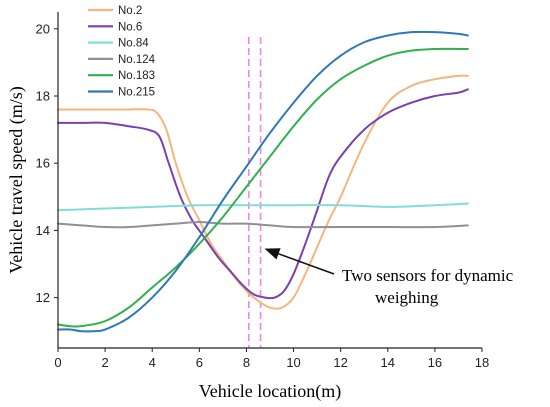  Describe the element at coordinates (57, 362) in the screenshot. I see `x-tick-label: 0` at that location.